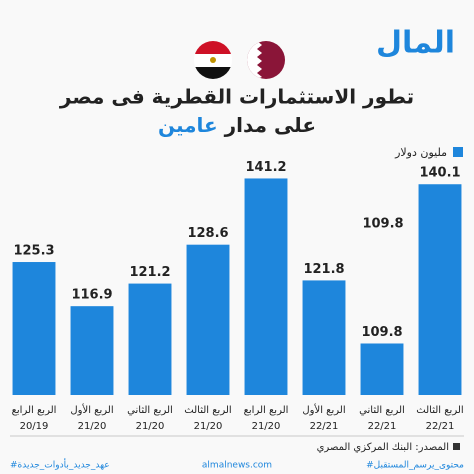 The image size is (474, 474). I want to click on subtitle-part: على مدار, so click(270, 125).